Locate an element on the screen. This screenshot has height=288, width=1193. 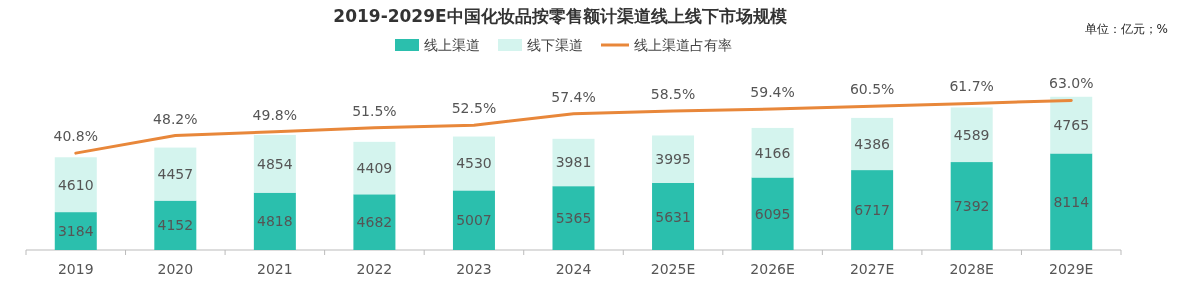
data-label: 4152 is located at coordinates (175, 225).